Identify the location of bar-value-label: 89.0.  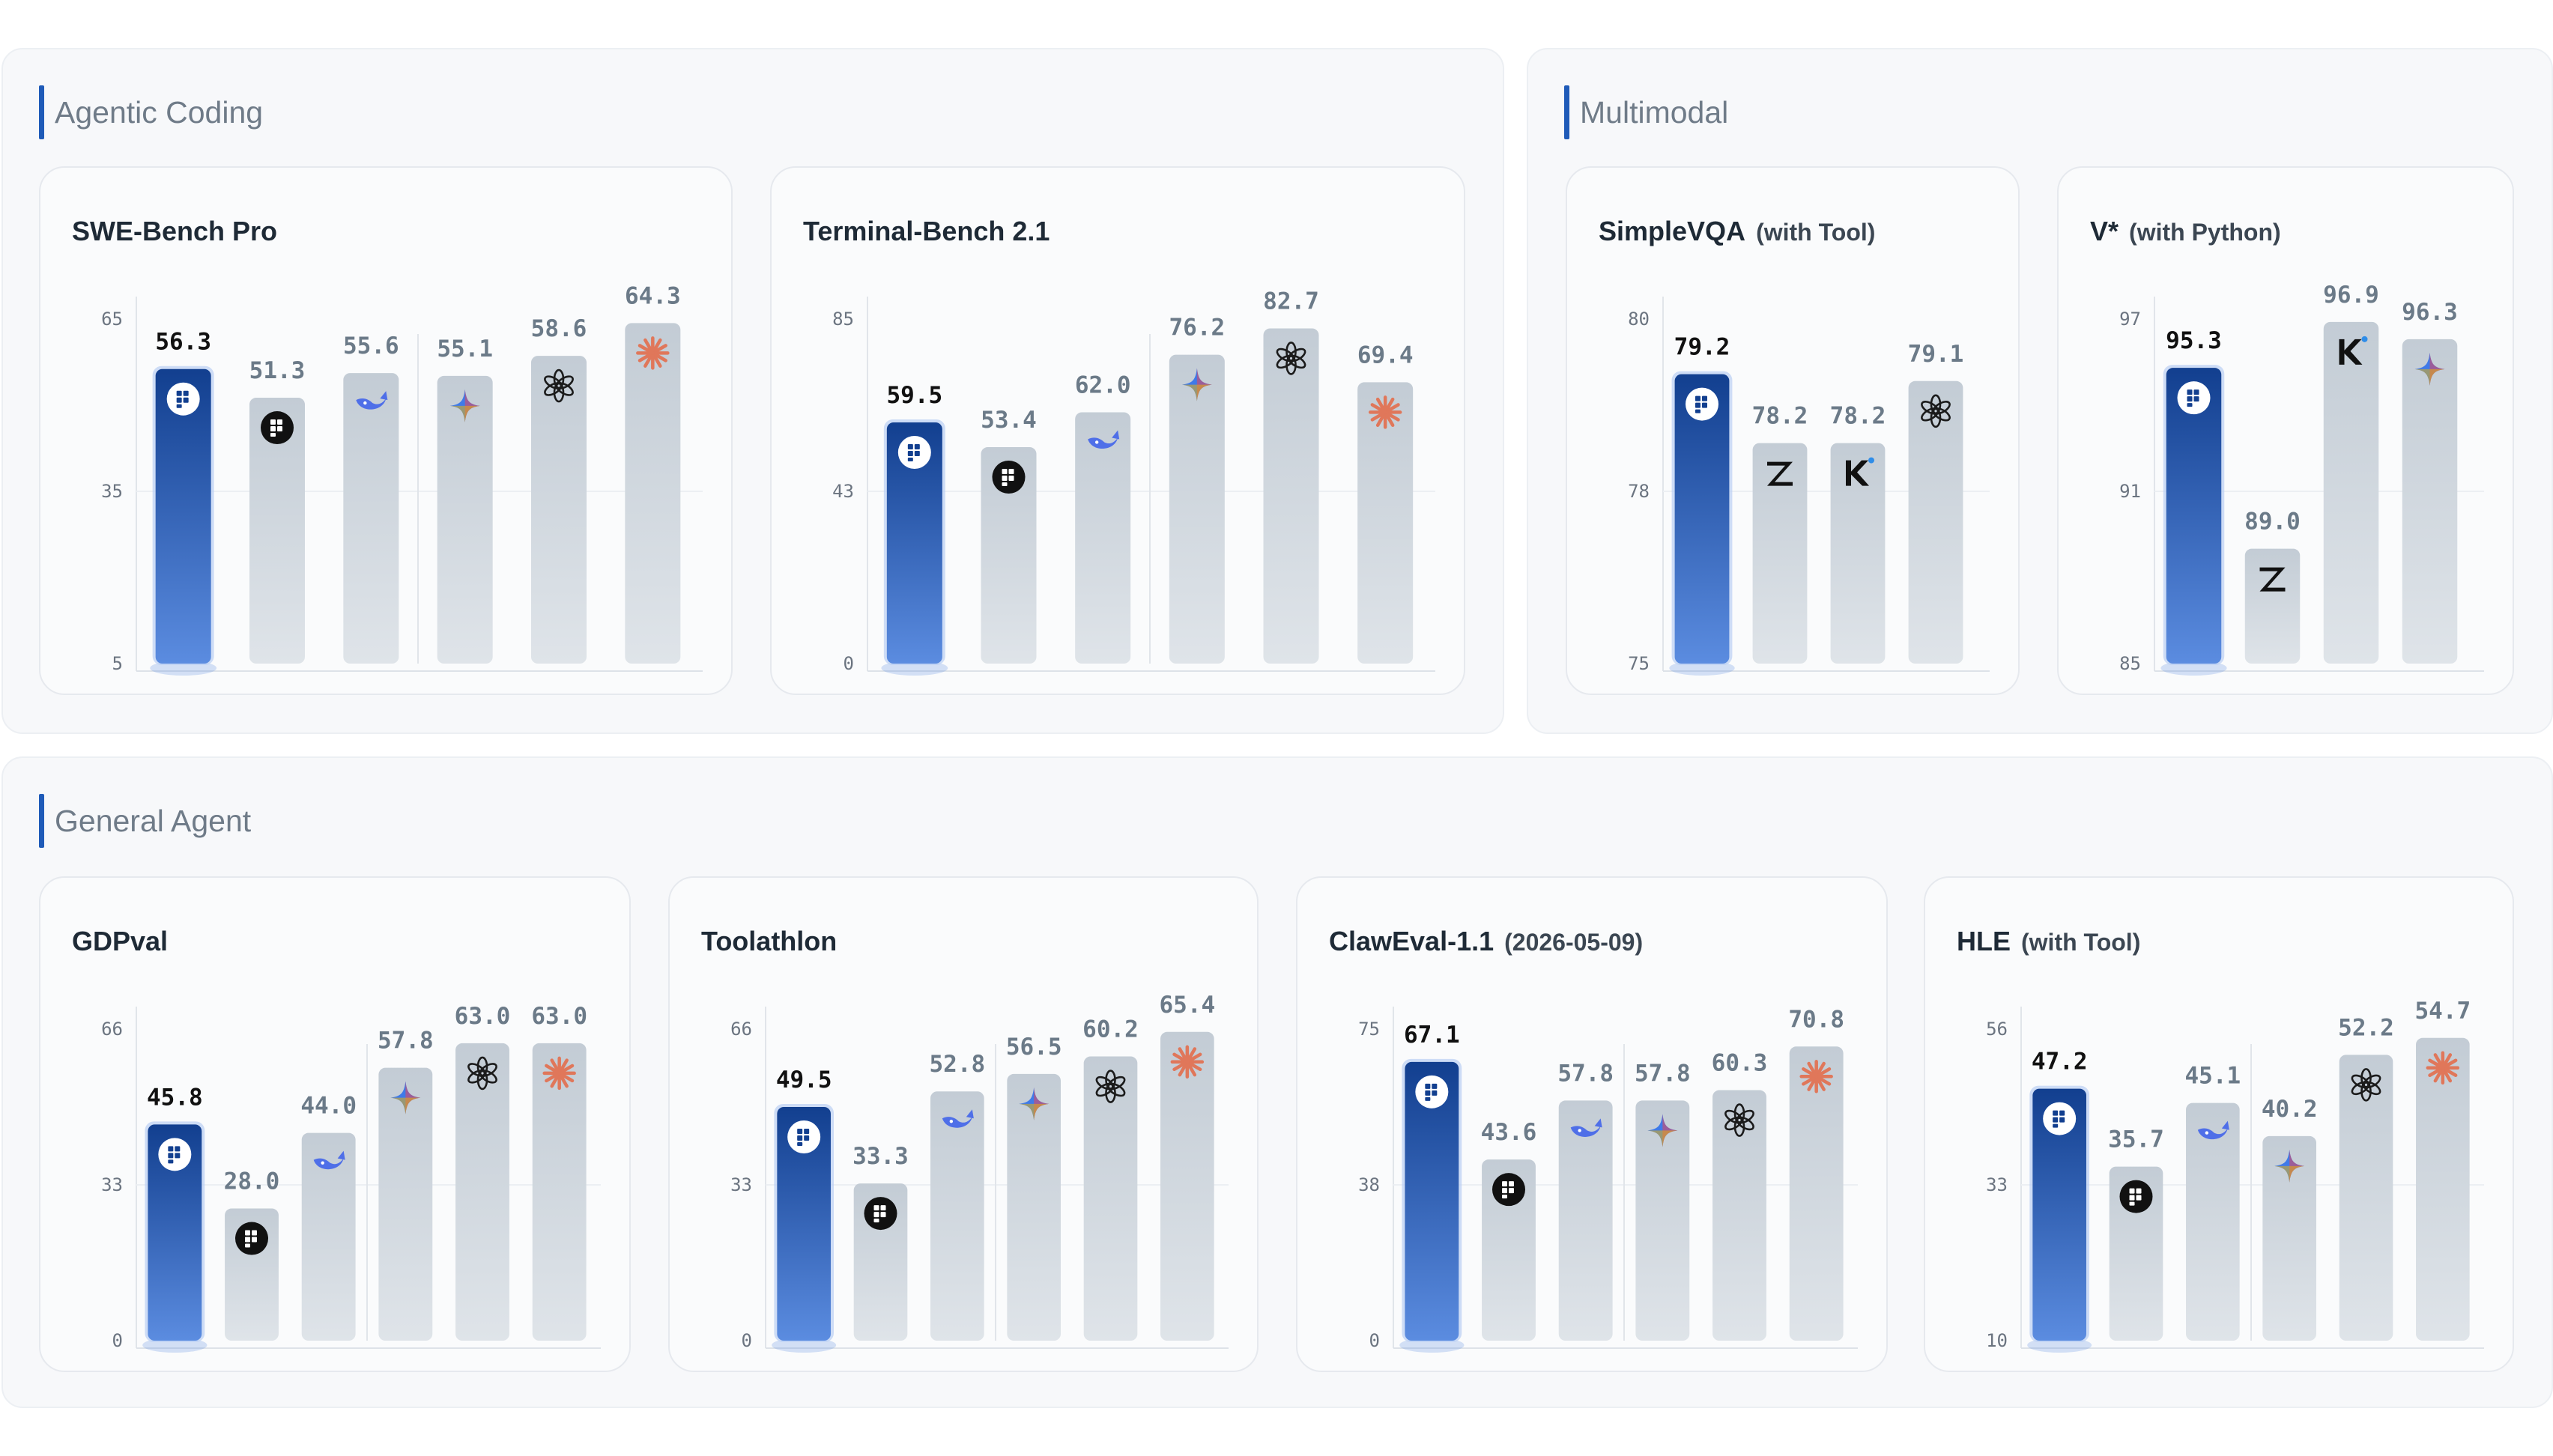
(2272, 522).